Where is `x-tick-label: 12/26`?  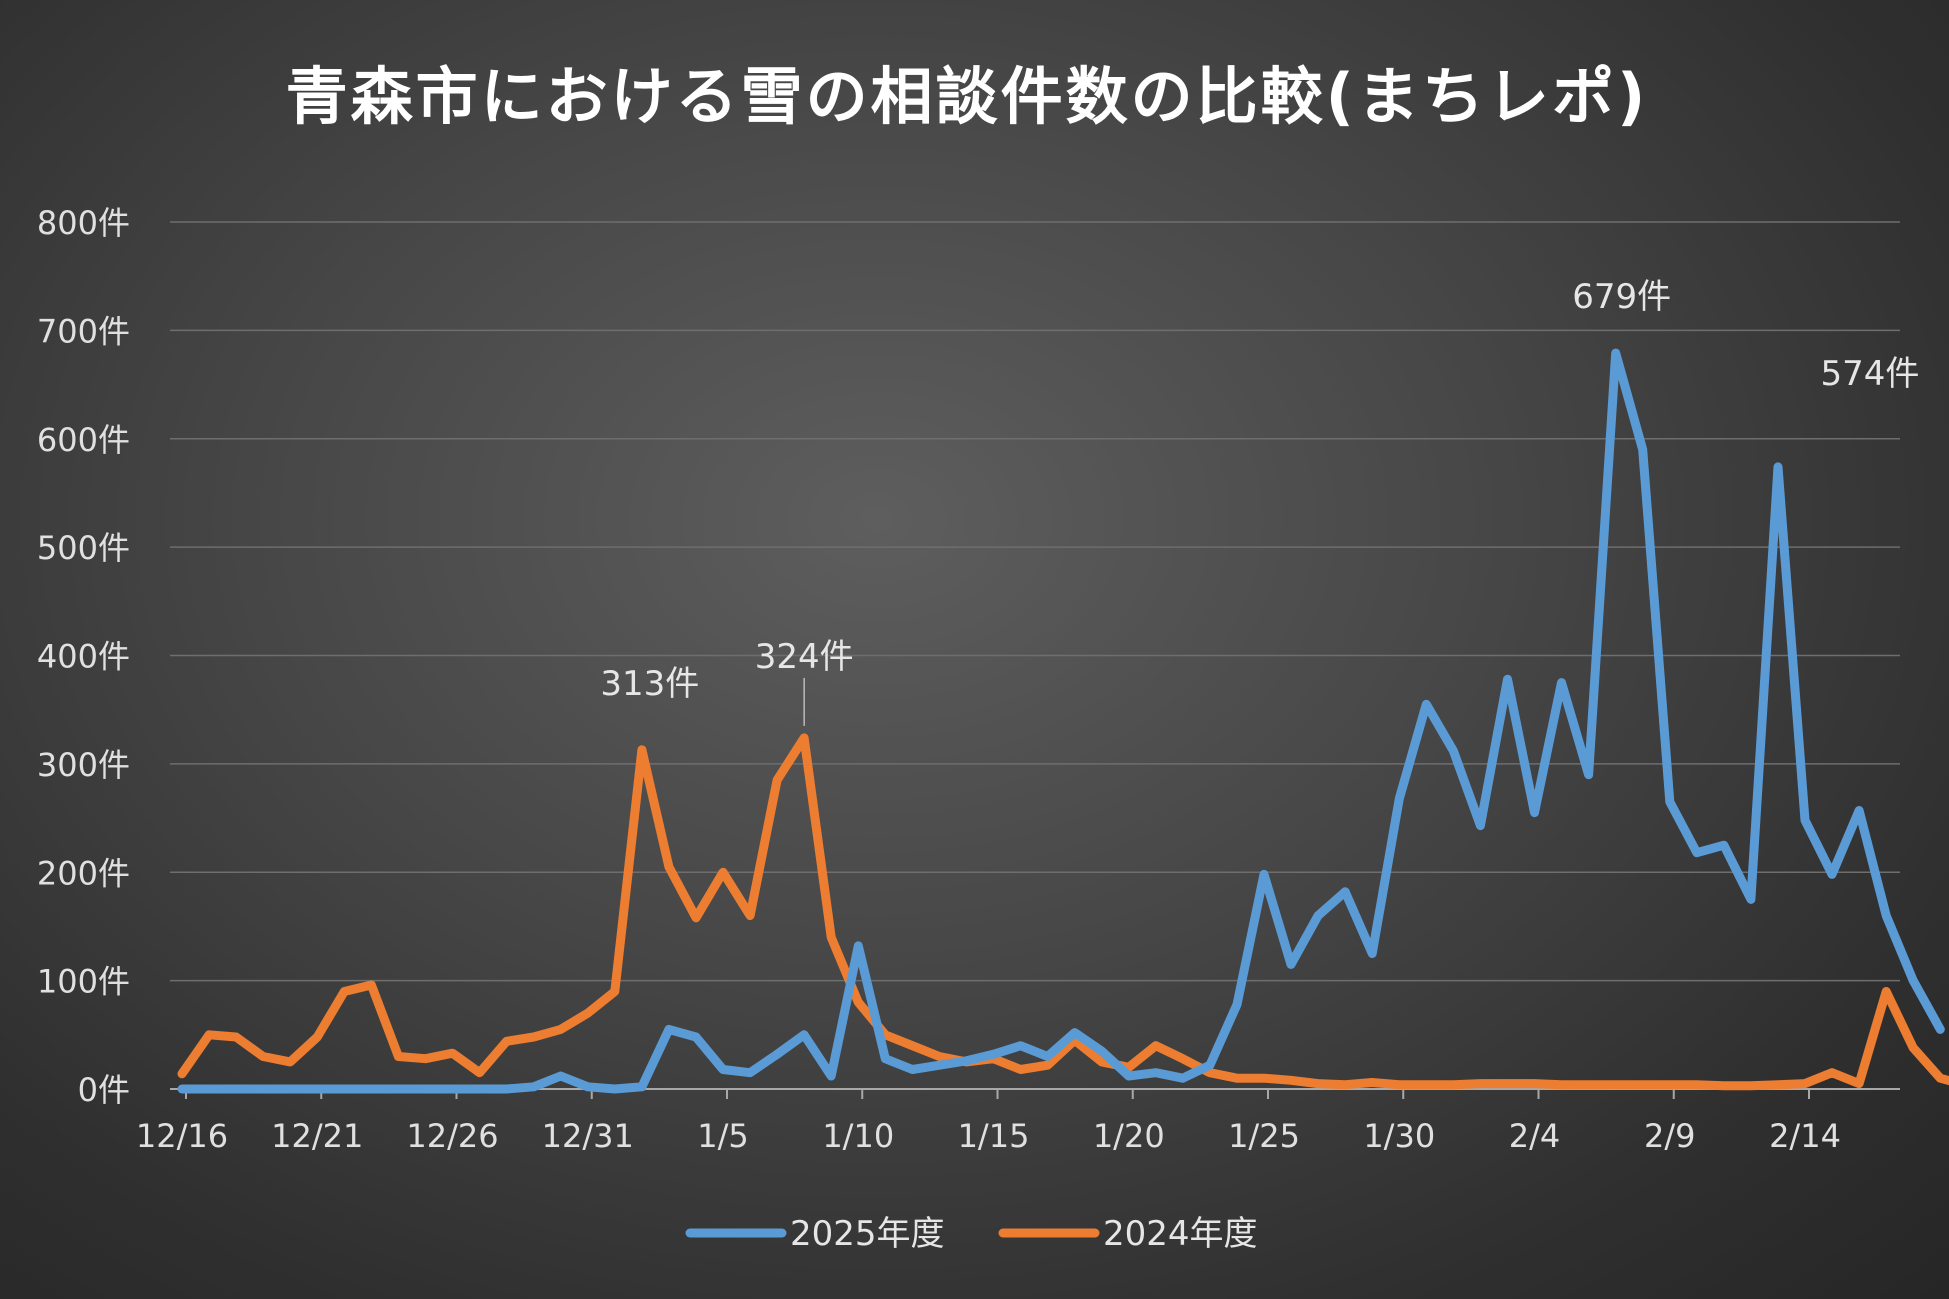 x-tick-label: 12/26 is located at coordinates (452, 1136).